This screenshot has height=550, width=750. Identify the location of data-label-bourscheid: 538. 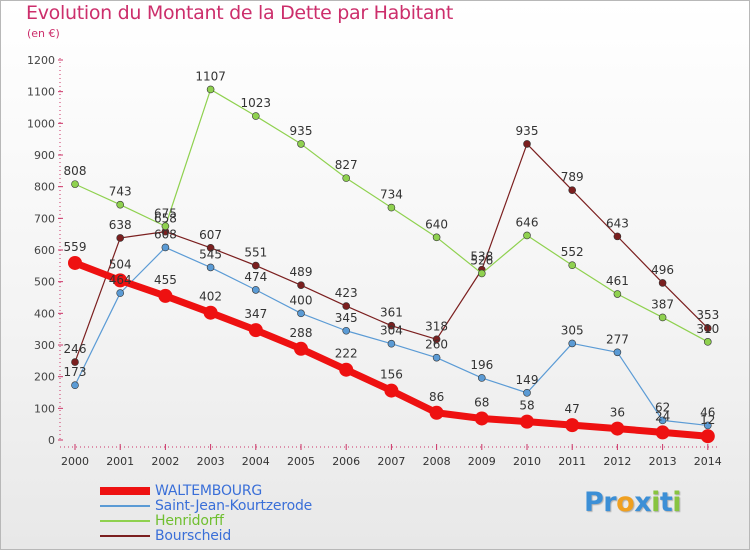
(481, 257).